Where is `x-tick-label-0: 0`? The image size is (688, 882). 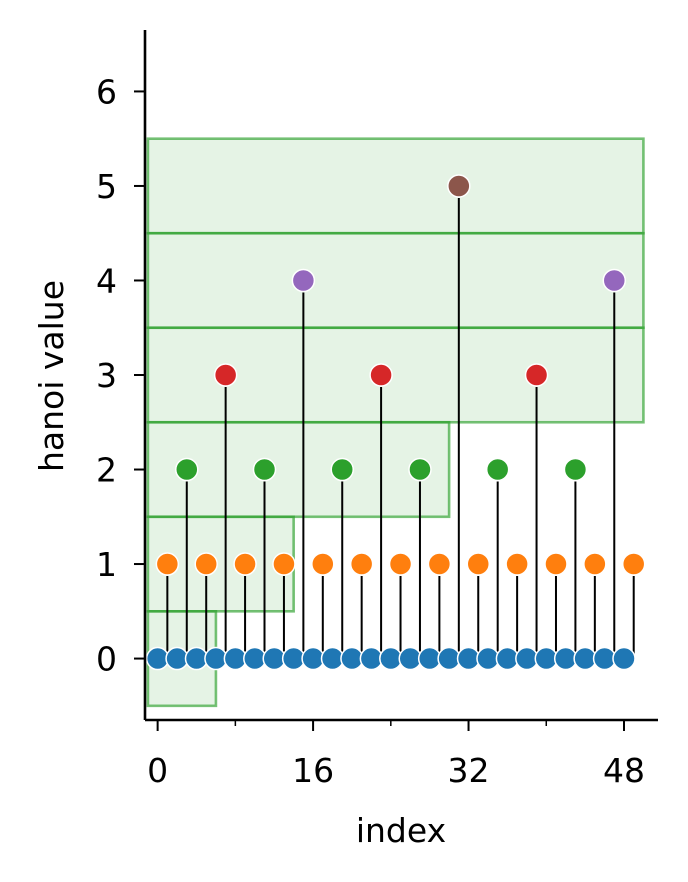 x-tick-label-0: 0 is located at coordinates (157, 770).